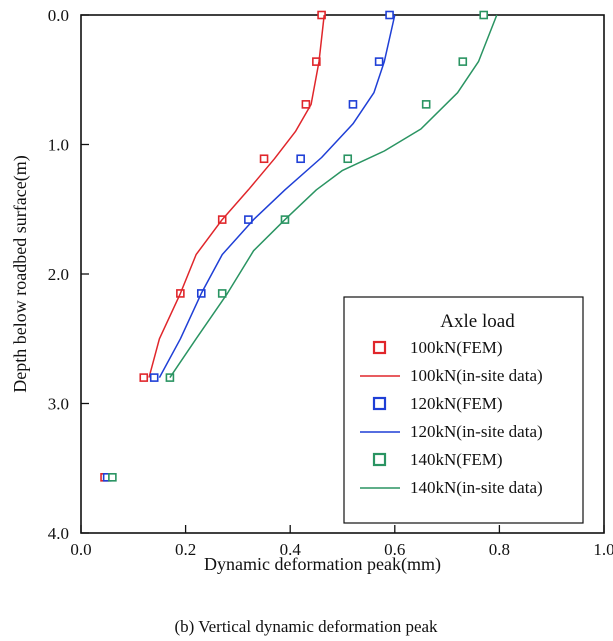 Image resolution: width=613 pixels, height=641 pixels. What do you see at coordinates (476, 431) in the screenshot?
I see `legend-label-120kn-in-site-data: 120kN(in-site data)` at bounding box center [476, 431].